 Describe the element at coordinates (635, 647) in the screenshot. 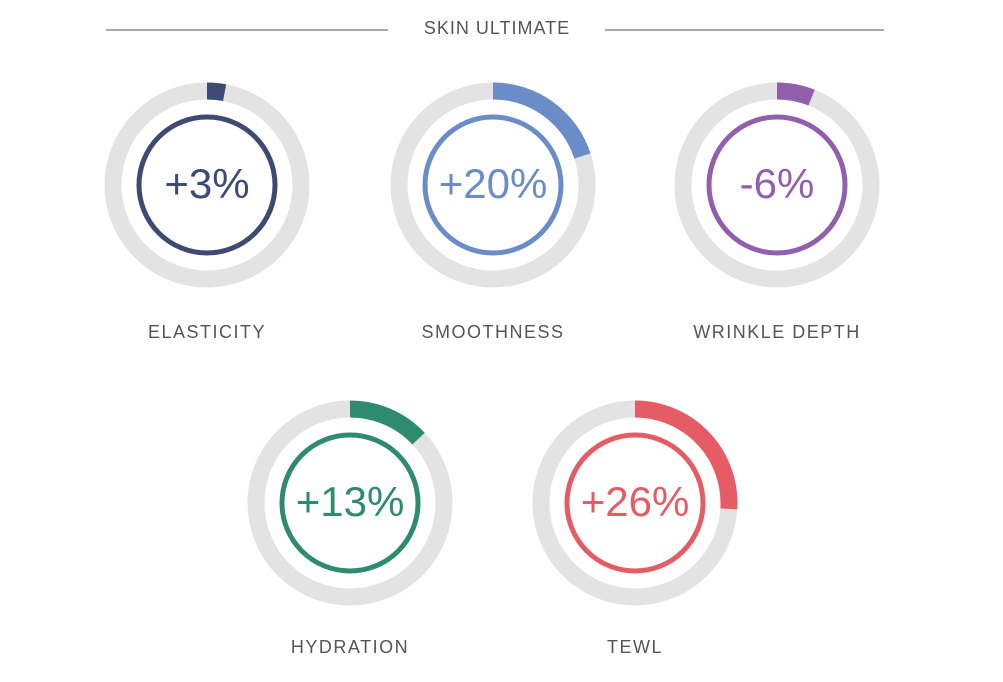

I see `category-label: TEWL` at that location.